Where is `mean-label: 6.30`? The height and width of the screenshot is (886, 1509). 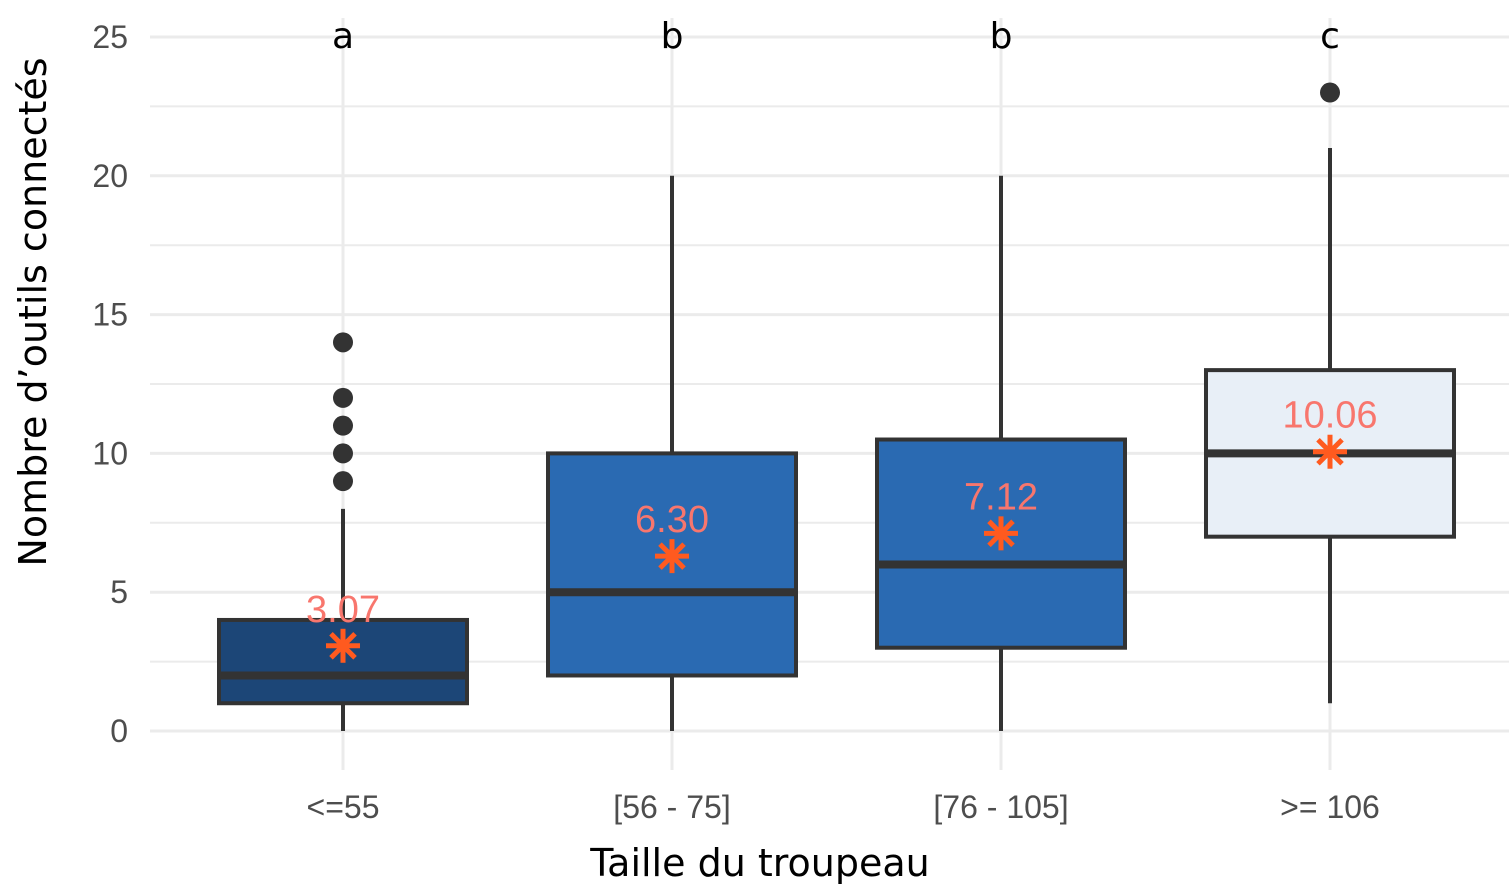 mean-label: 6.30 is located at coordinates (672, 520).